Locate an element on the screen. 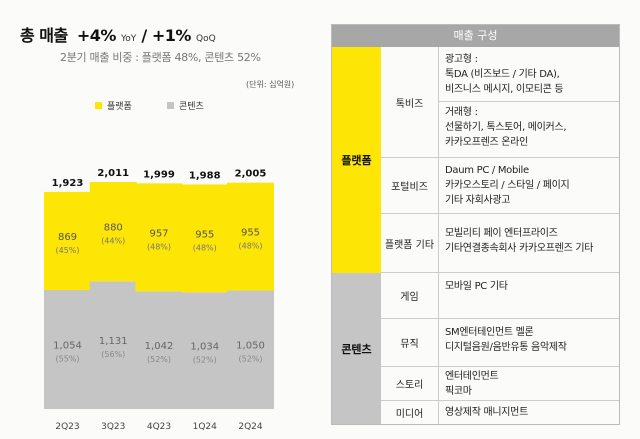 The image size is (640, 439). bar-platform-3Q23 is located at coordinates (113, 232).